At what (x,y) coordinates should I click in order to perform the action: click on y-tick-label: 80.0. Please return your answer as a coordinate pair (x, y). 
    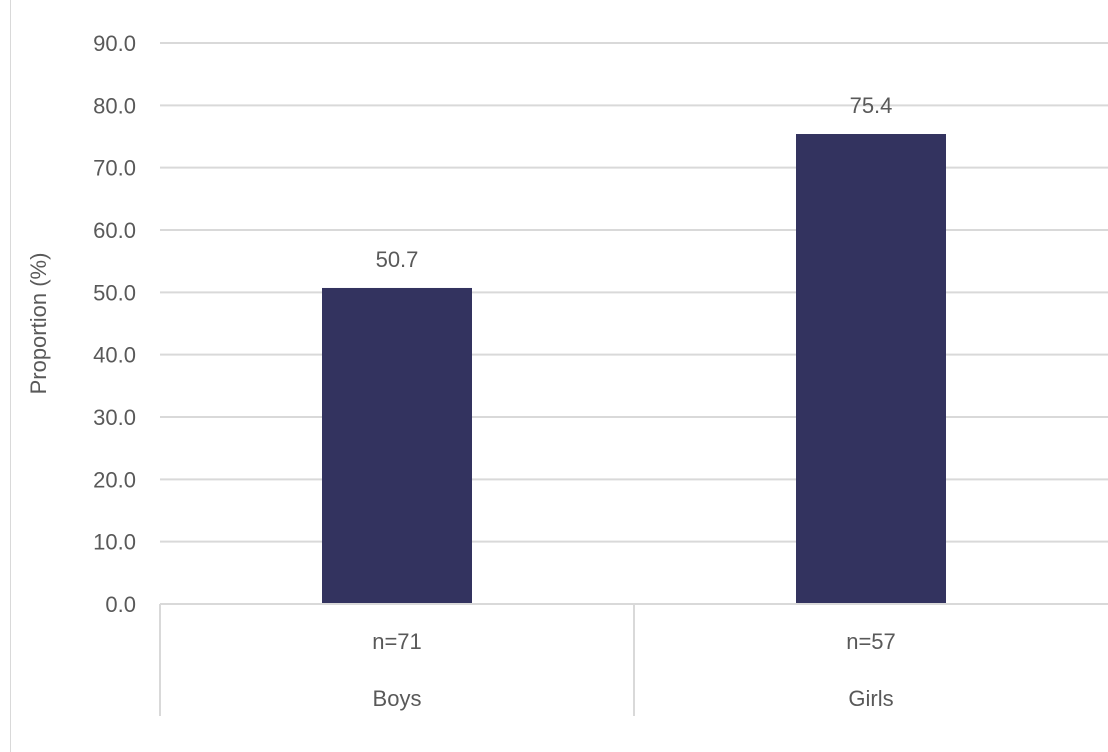
    Looking at the image, I should click on (114, 105).